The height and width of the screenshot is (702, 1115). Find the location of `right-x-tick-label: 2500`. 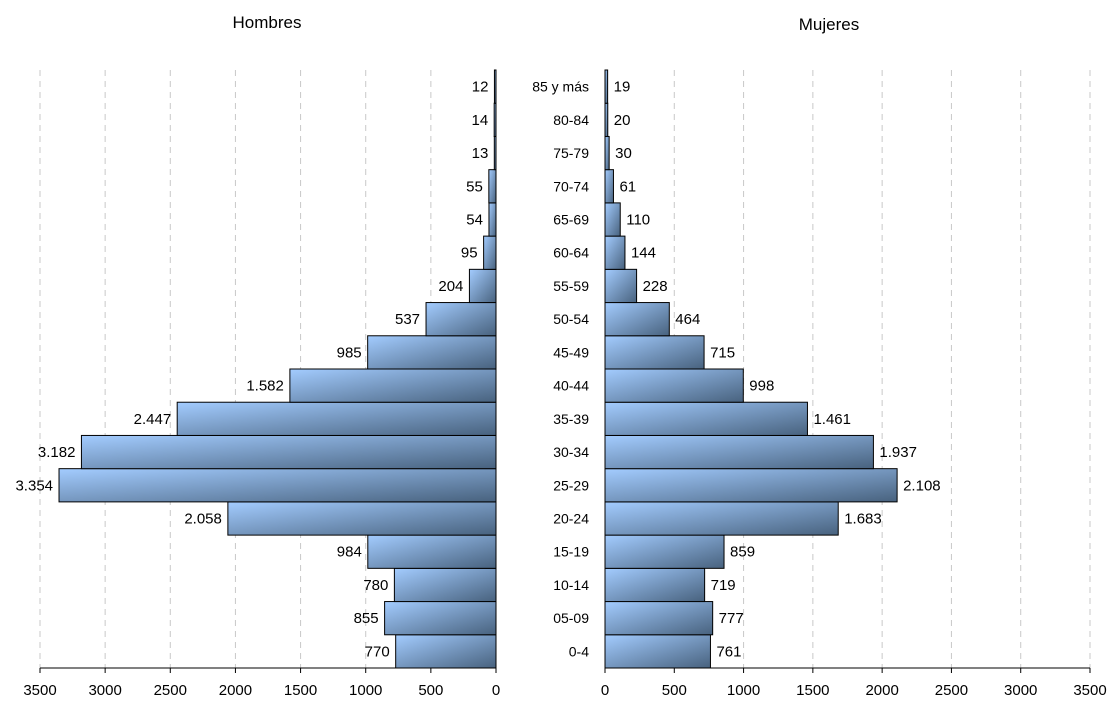

right-x-tick-label: 2500 is located at coordinates (951, 690).